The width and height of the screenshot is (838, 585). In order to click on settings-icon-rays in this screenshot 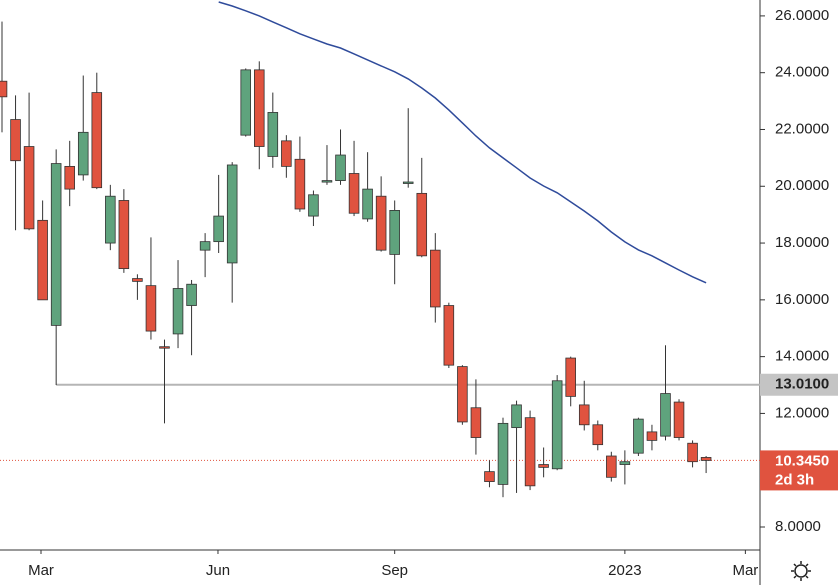, I will do `click(801, 571)`.